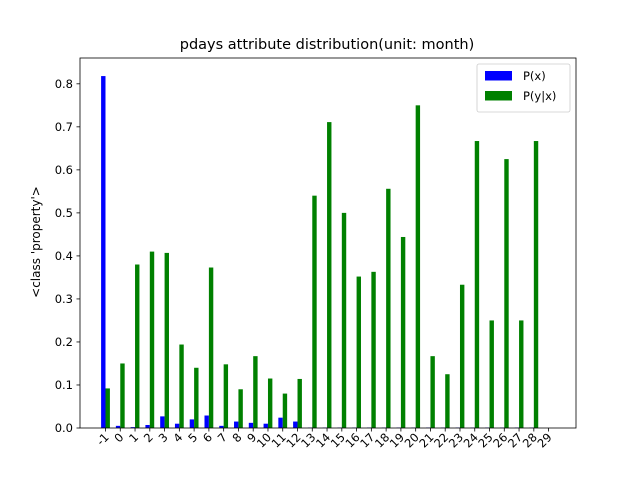 The image size is (640, 485). What do you see at coordinates (523, 88) in the screenshot?
I see `legend: P(x) P(y|x)` at bounding box center [523, 88].